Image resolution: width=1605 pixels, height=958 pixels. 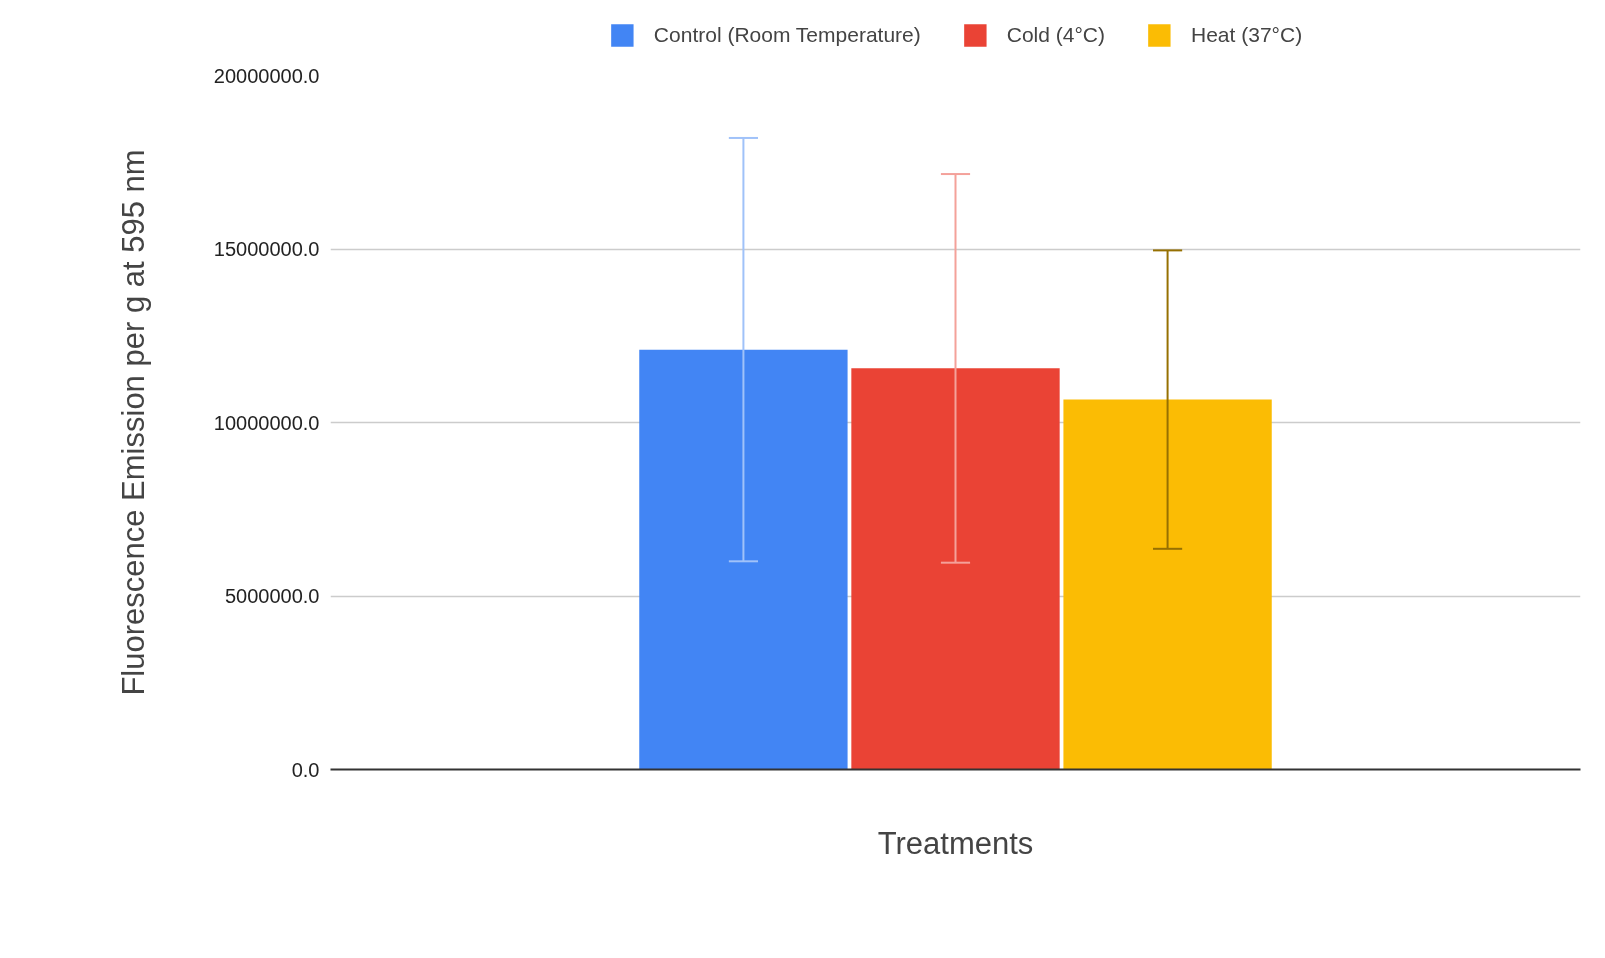 I want to click on legend-label: Control (Room Temperature), so click(x=787, y=35).